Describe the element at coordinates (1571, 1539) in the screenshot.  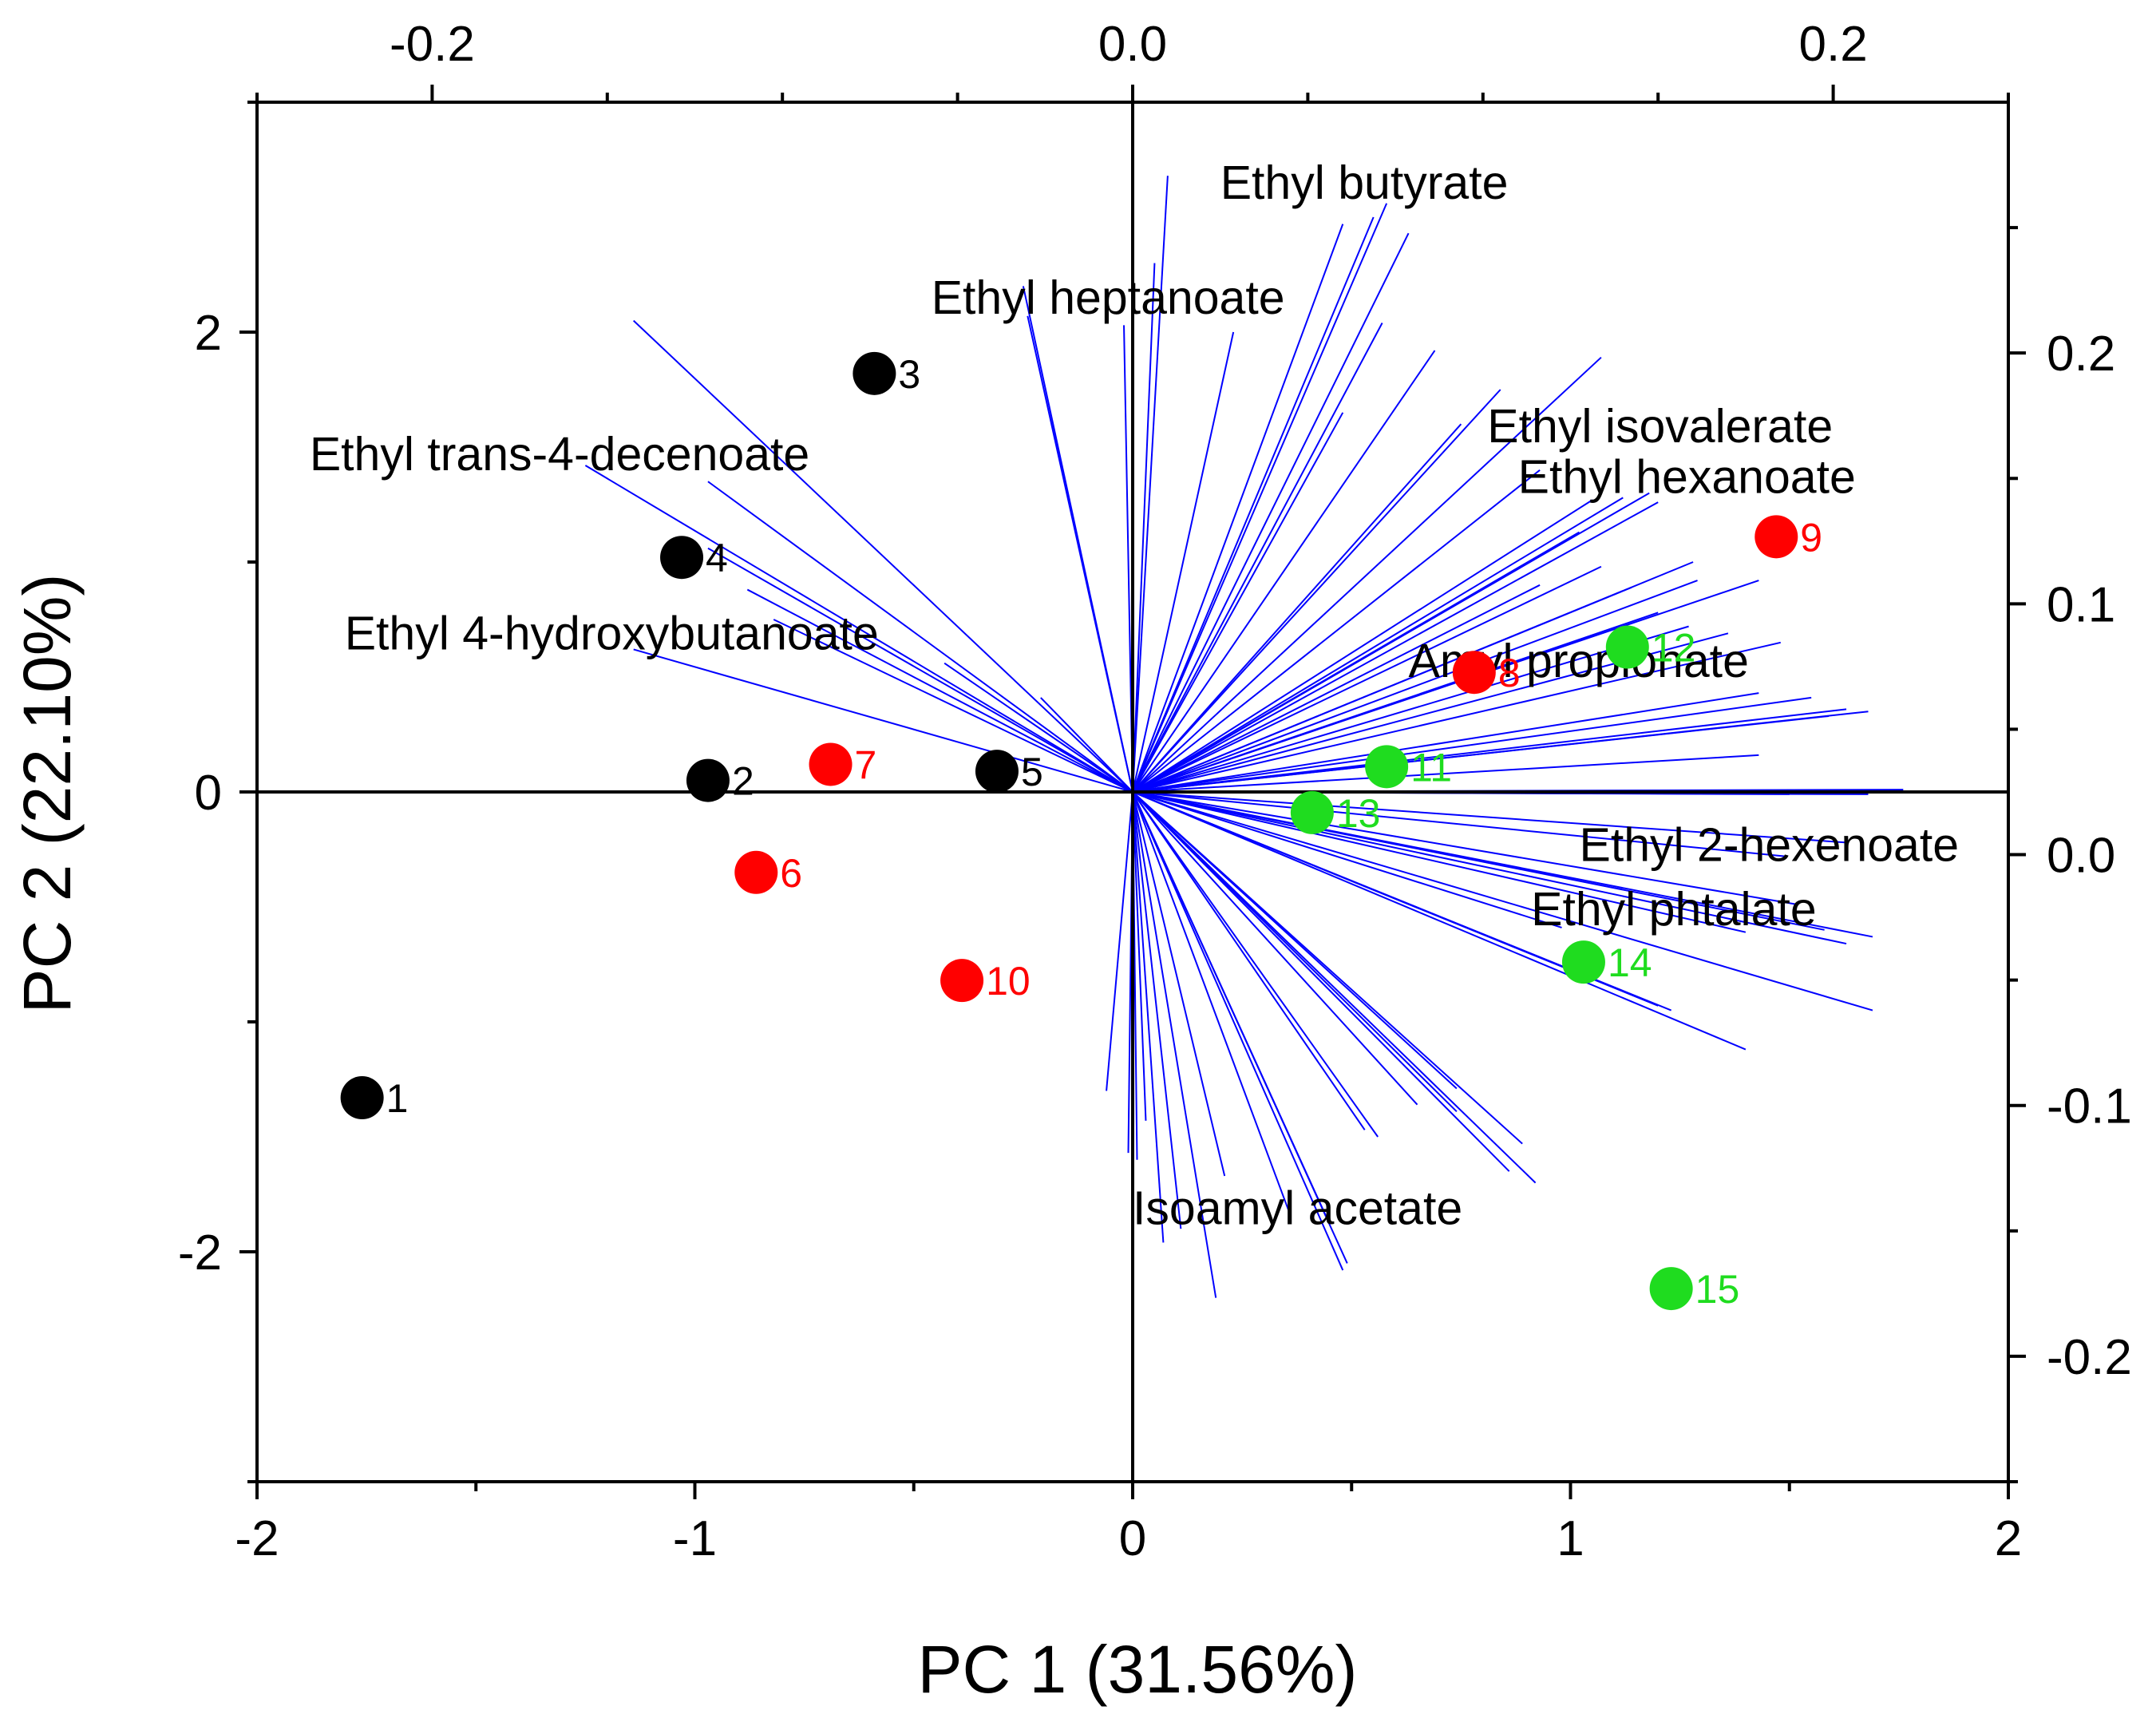
I see `x-tick-label: 1` at that location.